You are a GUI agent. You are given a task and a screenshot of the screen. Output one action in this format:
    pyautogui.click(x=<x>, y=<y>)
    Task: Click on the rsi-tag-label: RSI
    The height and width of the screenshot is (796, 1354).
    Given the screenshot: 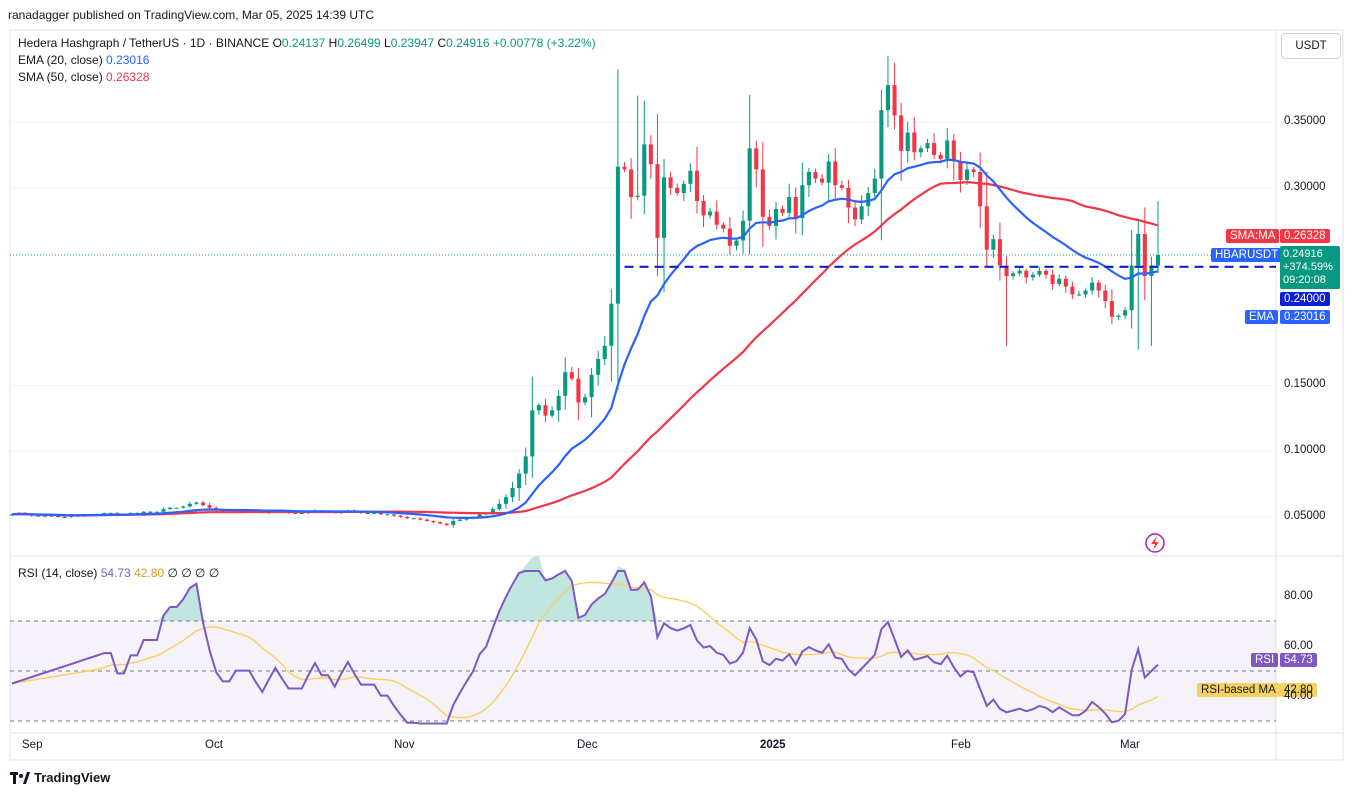 What is the action you would take?
    pyautogui.click(x=1265, y=660)
    